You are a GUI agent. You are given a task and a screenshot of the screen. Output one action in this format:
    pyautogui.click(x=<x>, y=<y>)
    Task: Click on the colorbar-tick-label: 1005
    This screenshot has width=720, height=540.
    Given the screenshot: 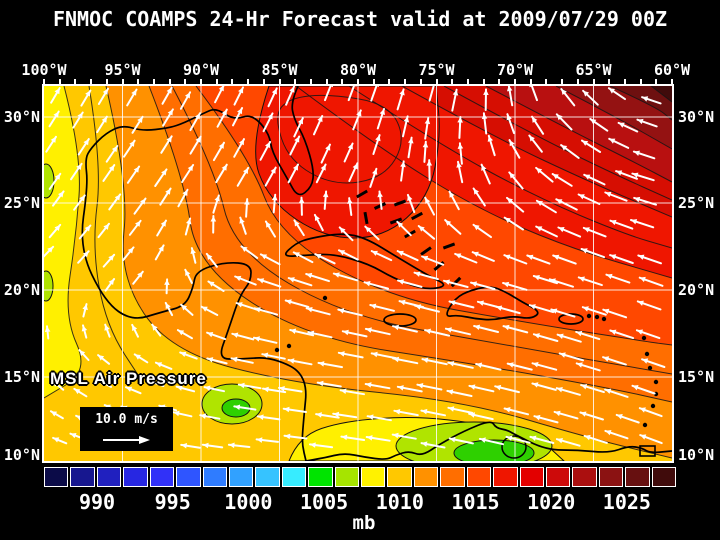 What is the action you would take?
    pyautogui.click(x=324, y=502)
    